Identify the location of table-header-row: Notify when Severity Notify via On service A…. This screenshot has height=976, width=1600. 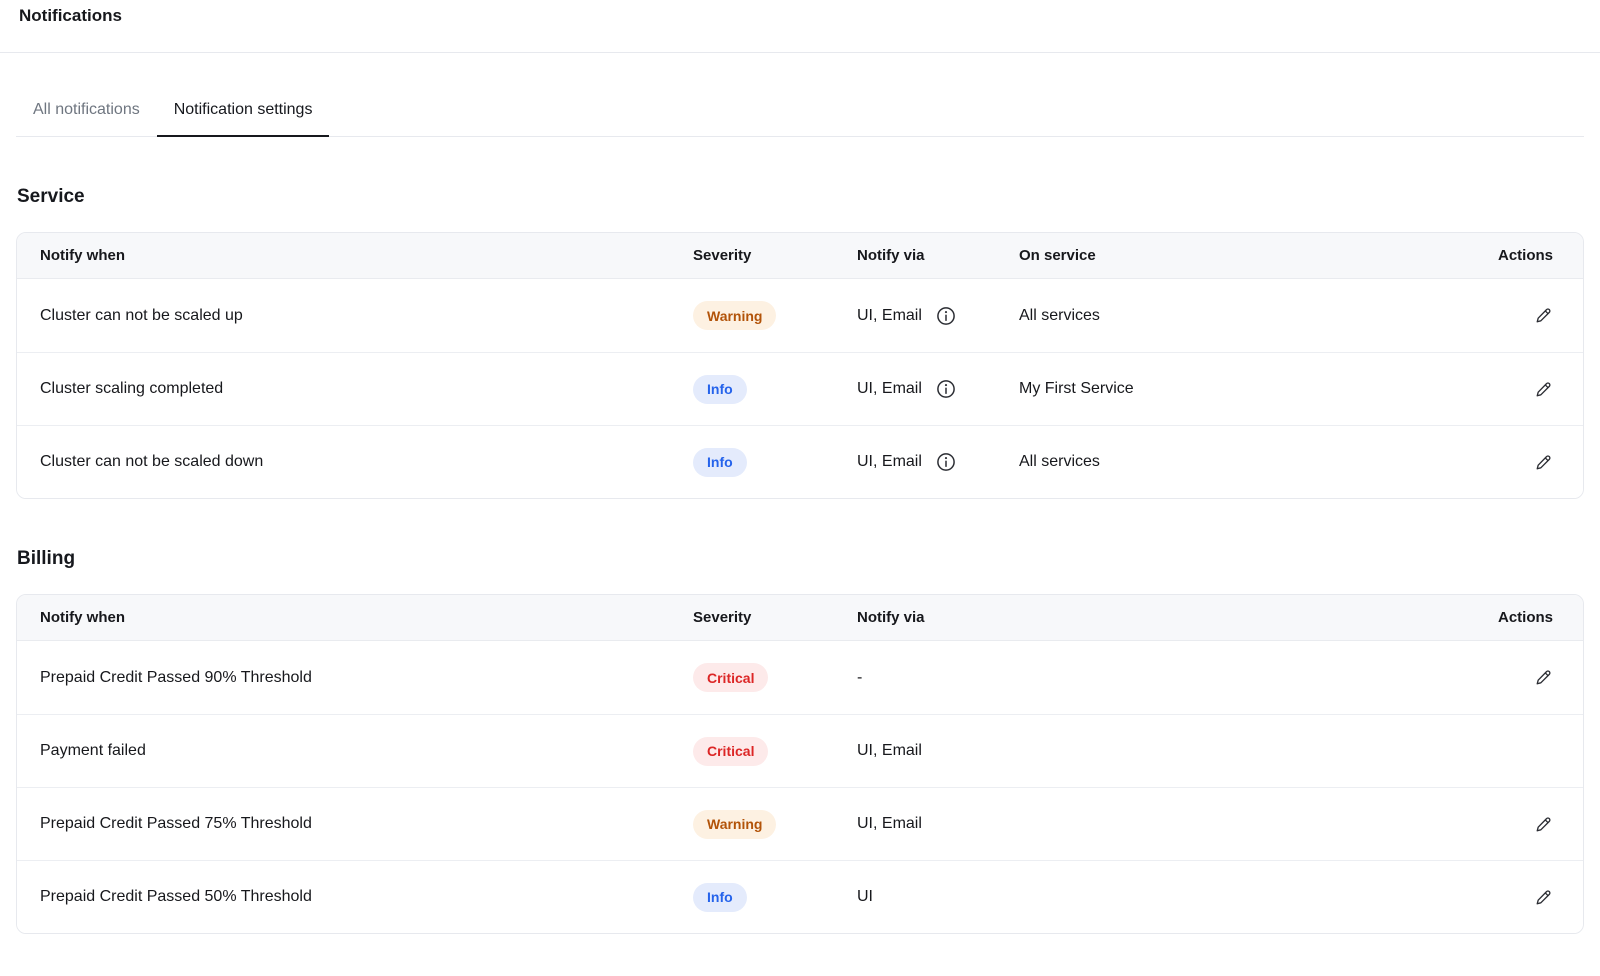
(800, 256).